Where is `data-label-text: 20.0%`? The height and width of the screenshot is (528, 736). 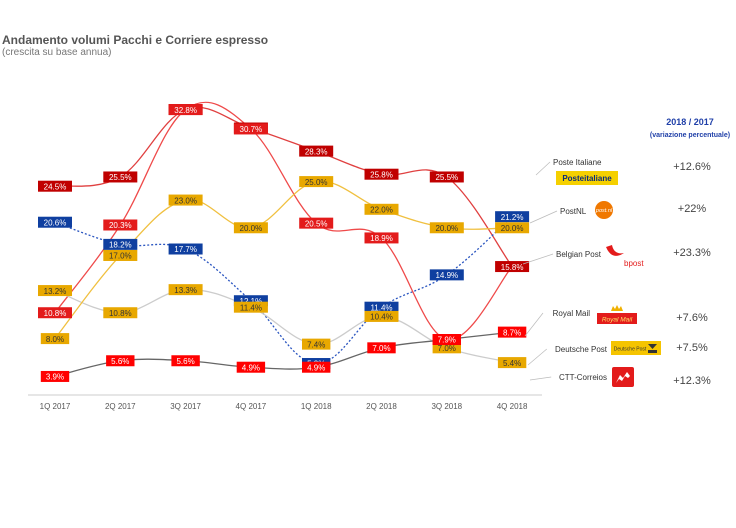
data-label-text: 20.0% is located at coordinates (251, 228).